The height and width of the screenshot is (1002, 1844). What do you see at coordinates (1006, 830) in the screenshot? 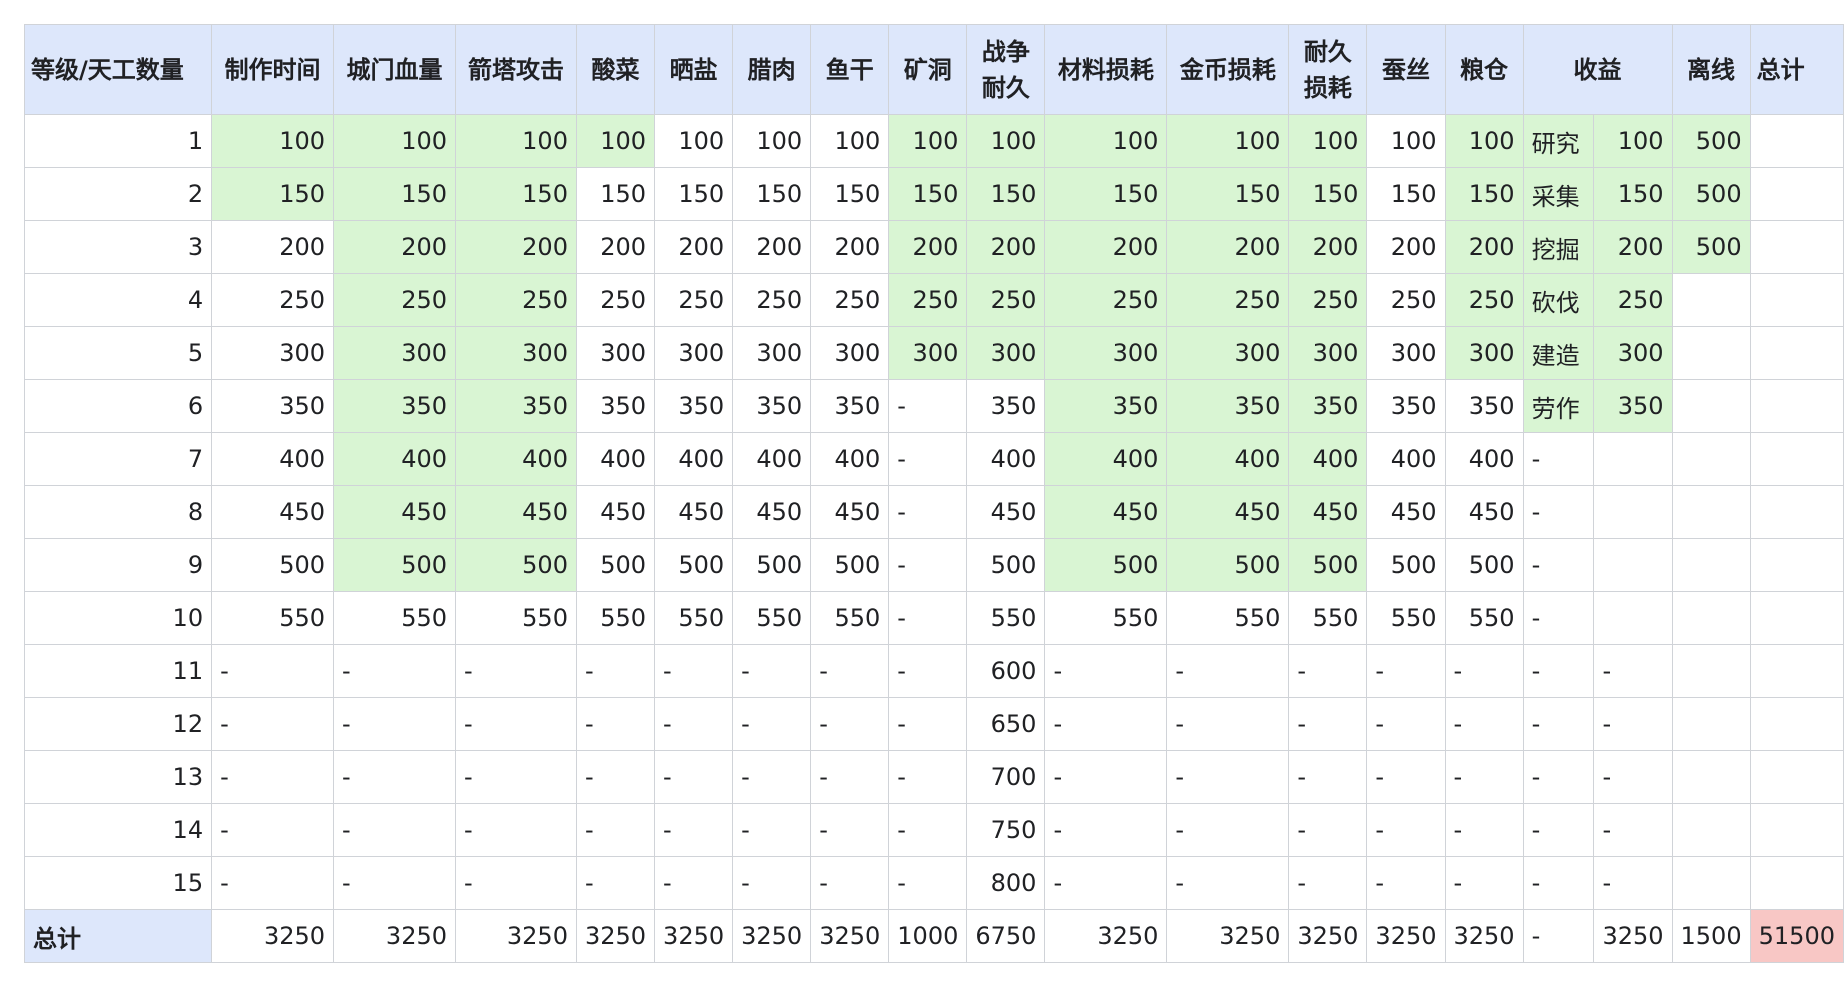
I see `table-cell: 750` at bounding box center [1006, 830].